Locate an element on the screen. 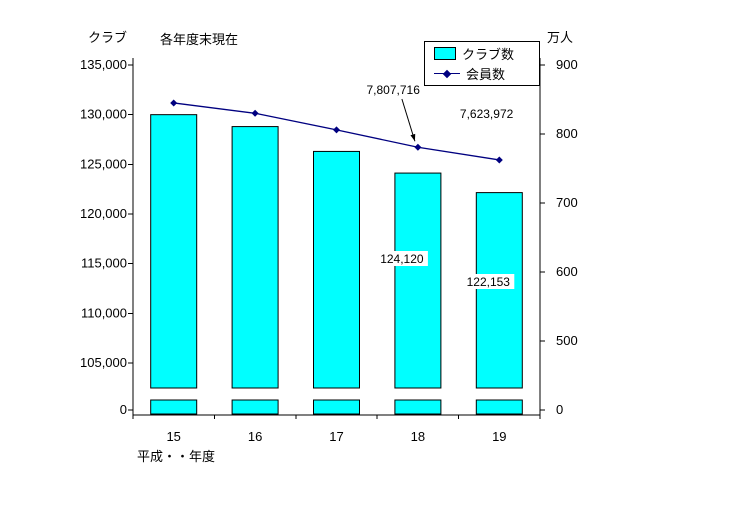 This screenshot has width=733, height=513. right-axis-tick-label: 600 is located at coordinates (567, 271).